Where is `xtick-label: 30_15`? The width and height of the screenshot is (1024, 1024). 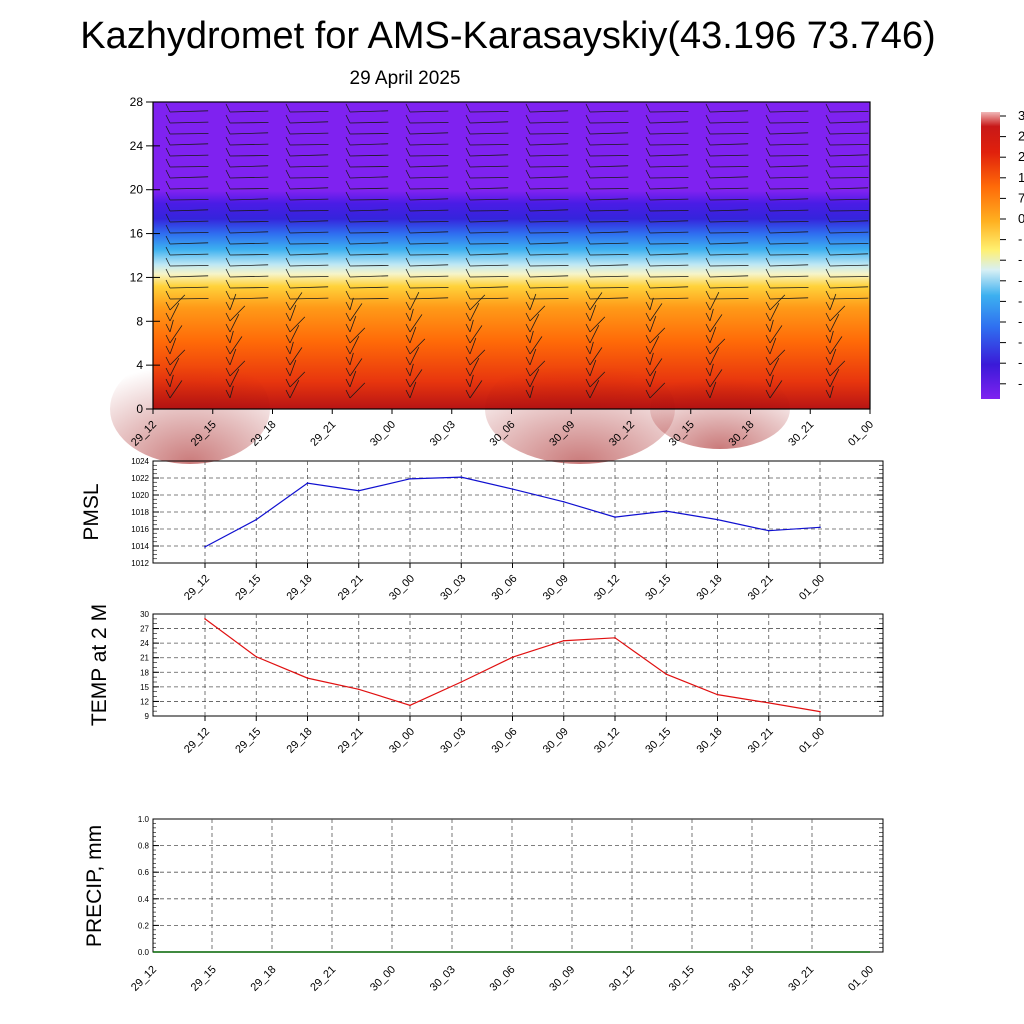 xtick-label: 30_15 is located at coordinates (658, 741).